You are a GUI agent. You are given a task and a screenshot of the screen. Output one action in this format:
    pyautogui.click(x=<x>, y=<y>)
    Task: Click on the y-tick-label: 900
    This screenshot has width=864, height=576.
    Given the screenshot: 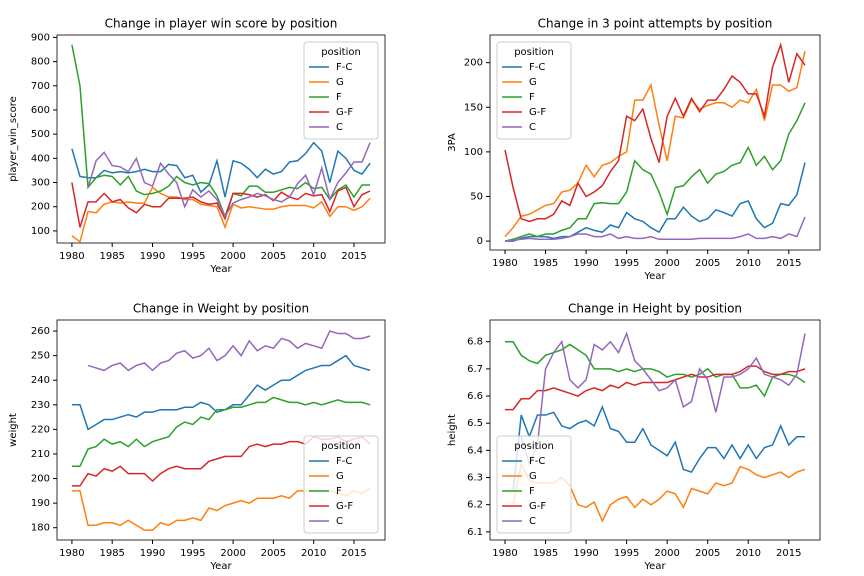 What is the action you would take?
    pyautogui.click(x=40, y=37)
    